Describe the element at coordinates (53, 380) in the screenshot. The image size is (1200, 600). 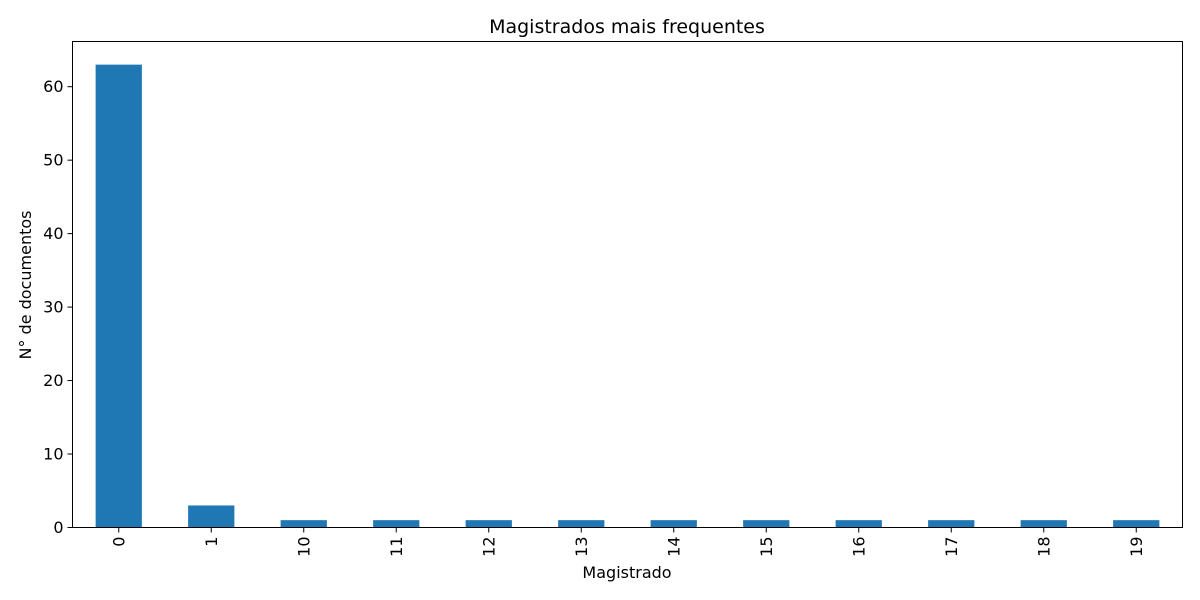
I see `y-tick-label: 20` at that location.